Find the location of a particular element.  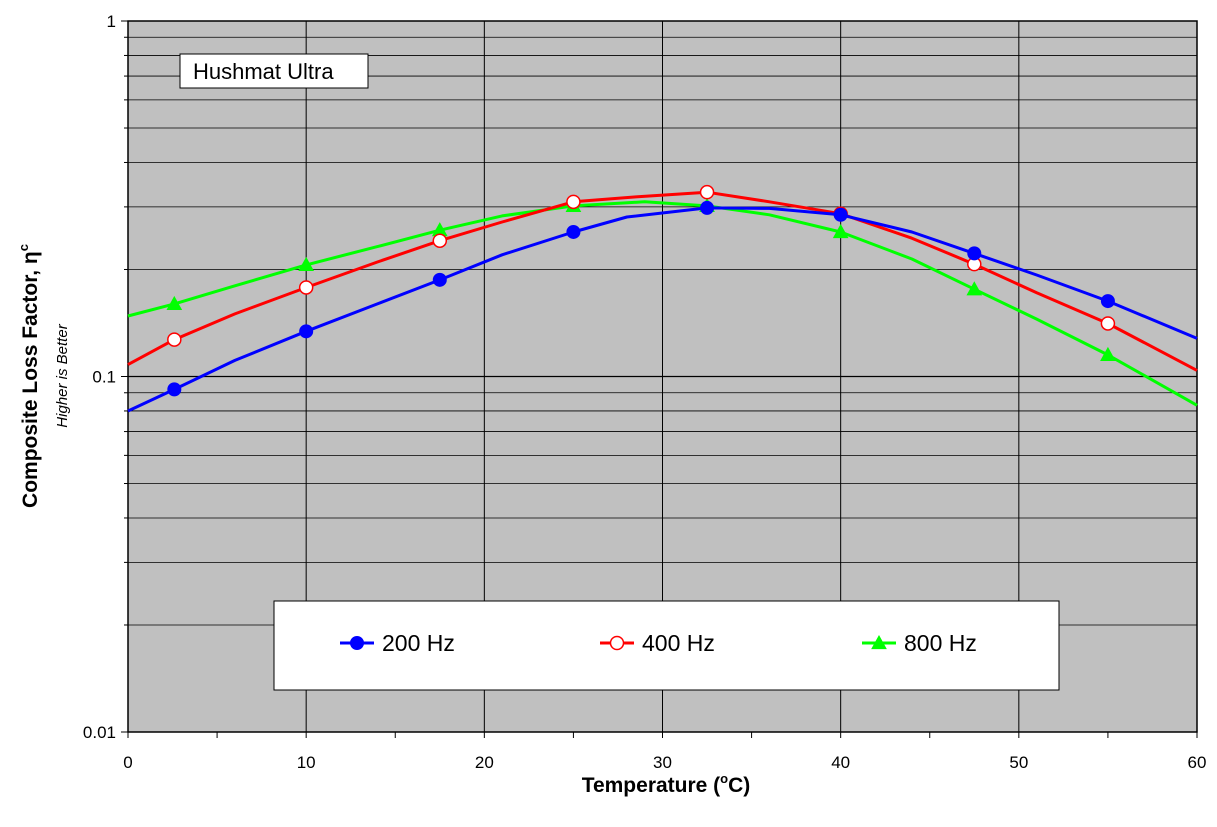

x-axis-title: Temperature (oC) is located at coordinates (666, 784).